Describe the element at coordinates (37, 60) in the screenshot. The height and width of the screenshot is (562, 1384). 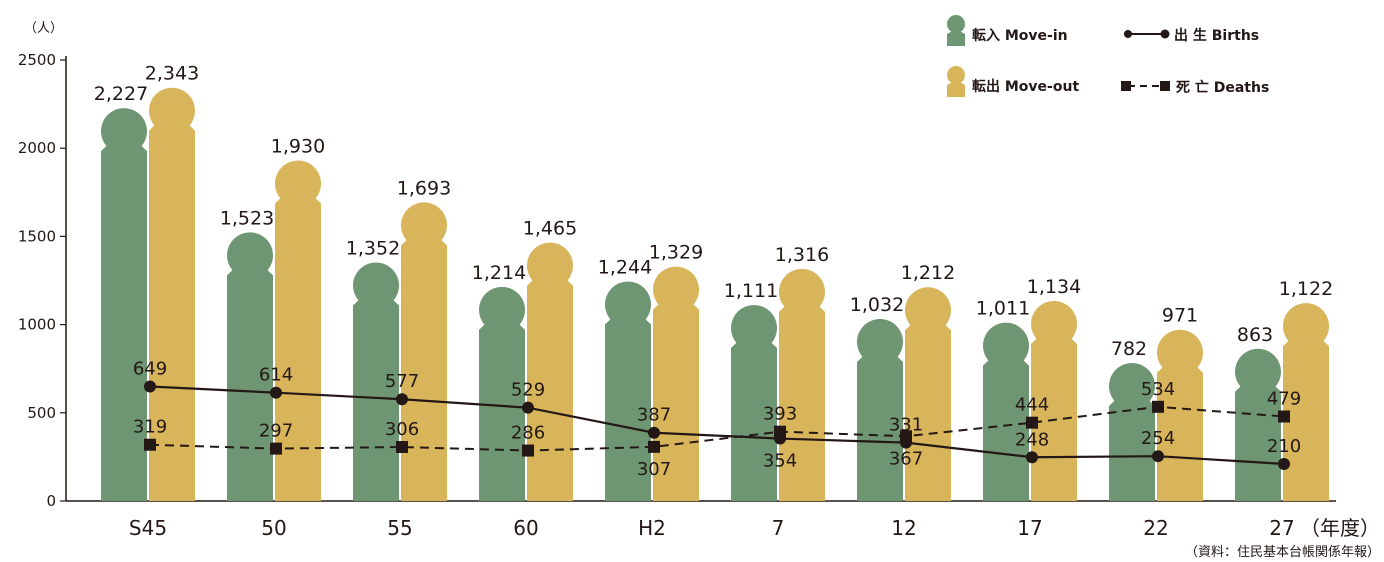
I see `y-tick-label: 2500` at that location.